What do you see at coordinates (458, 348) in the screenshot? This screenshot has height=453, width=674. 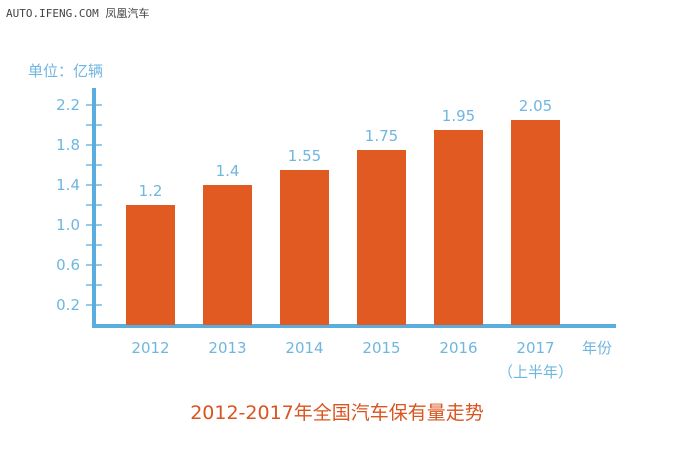 I see `x-tick-label: 2016` at bounding box center [458, 348].